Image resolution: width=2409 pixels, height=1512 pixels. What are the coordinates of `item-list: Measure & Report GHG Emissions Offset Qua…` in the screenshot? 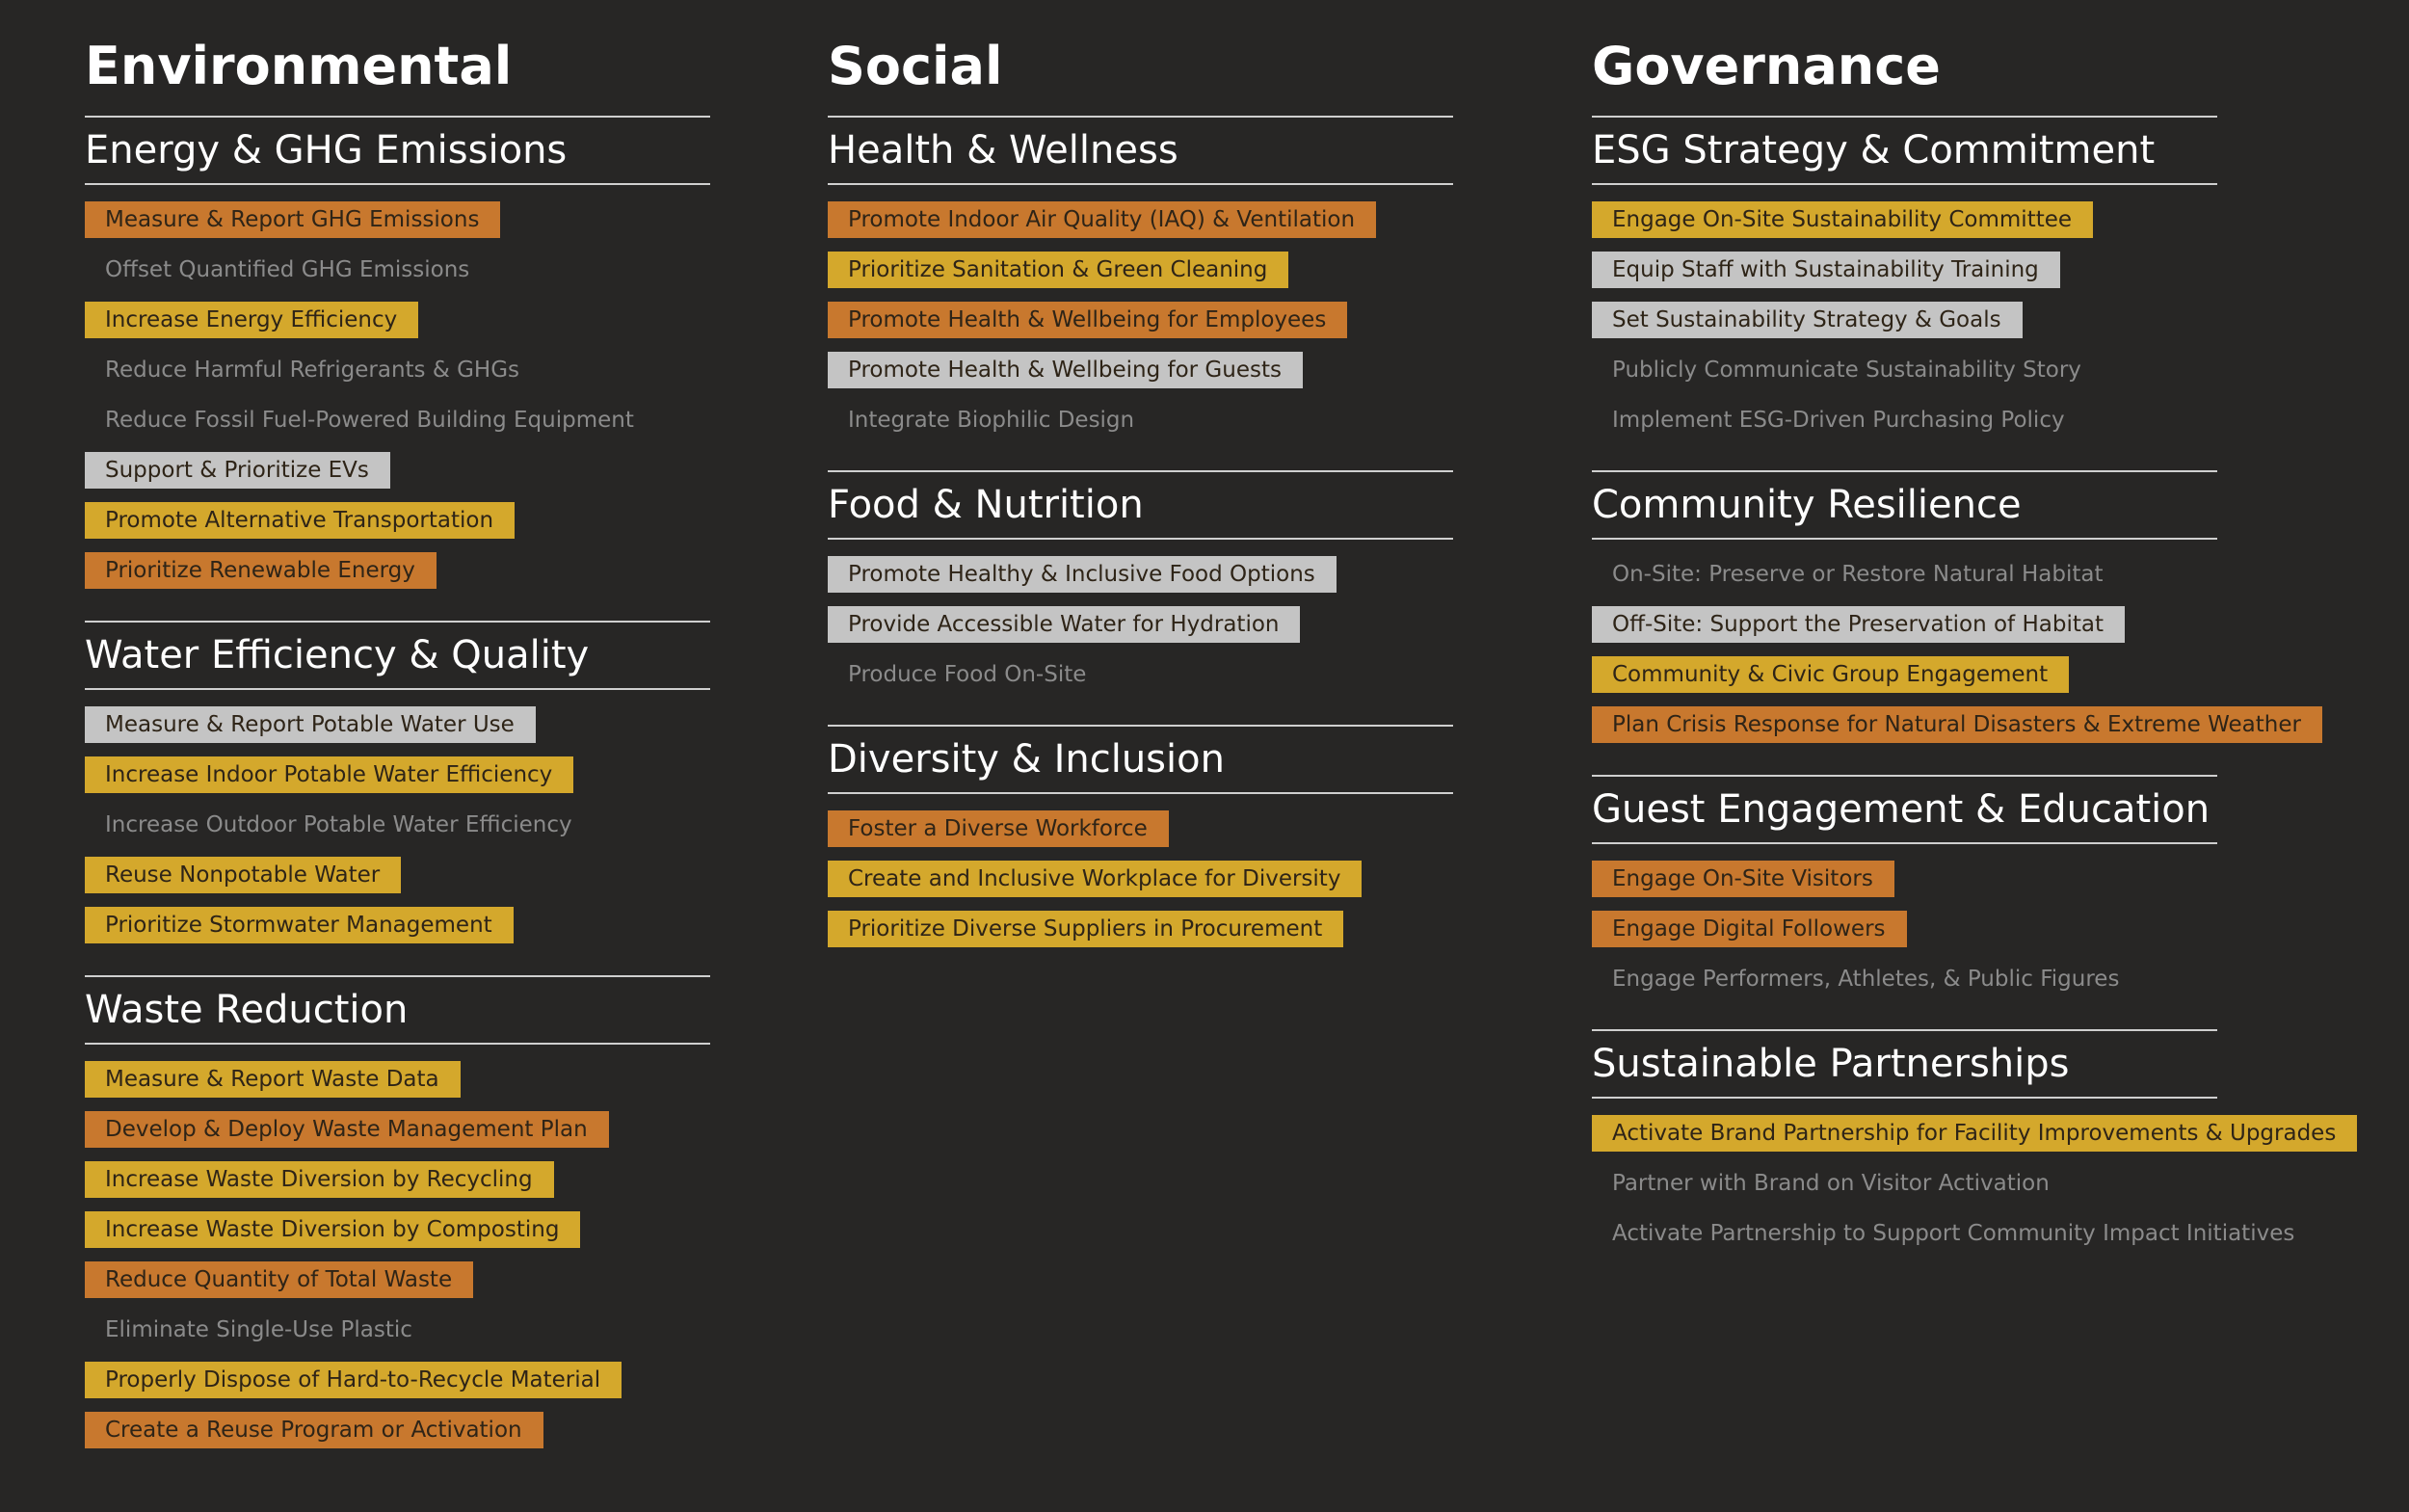 It's located at (397, 387).